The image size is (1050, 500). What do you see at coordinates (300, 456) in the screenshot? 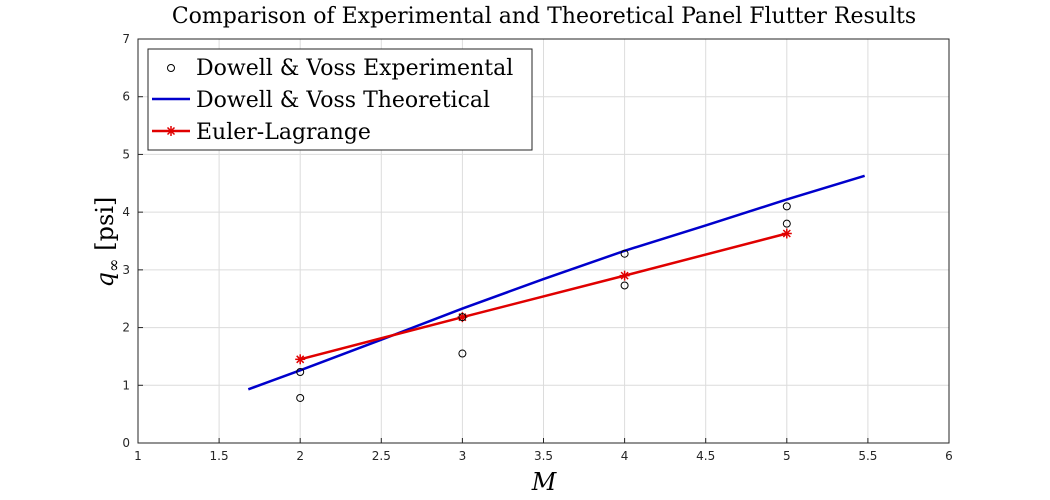
I see `x-tick-label: 2` at bounding box center [300, 456].